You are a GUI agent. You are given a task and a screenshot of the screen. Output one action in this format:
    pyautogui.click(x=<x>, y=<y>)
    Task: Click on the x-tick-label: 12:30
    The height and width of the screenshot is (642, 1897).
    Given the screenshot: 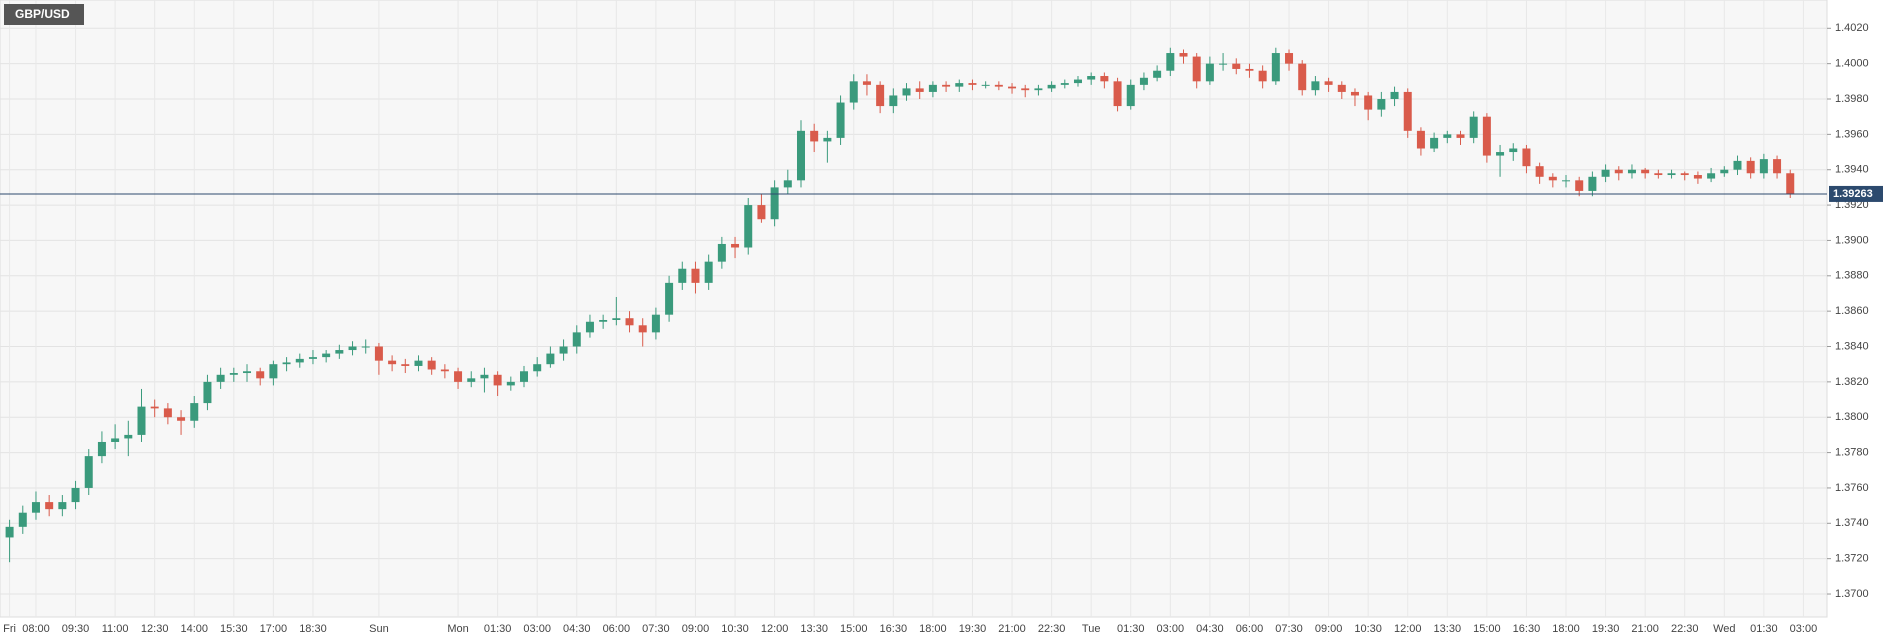 What is the action you would take?
    pyautogui.click(x=155, y=629)
    